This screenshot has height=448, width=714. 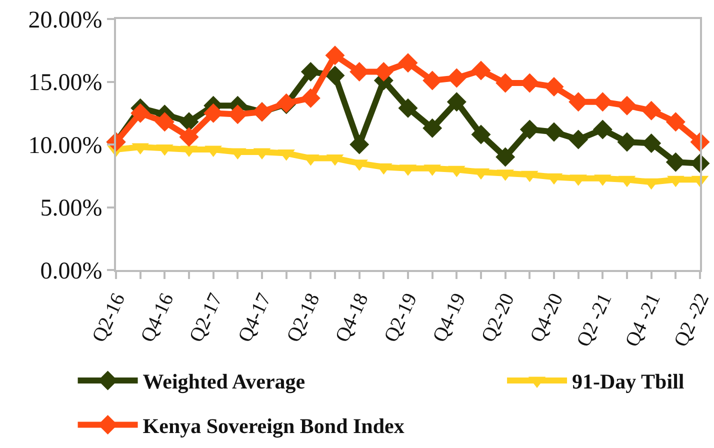 What do you see at coordinates (71, 209) in the screenshot?
I see `y-tick-label: 5.00%` at bounding box center [71, 209].